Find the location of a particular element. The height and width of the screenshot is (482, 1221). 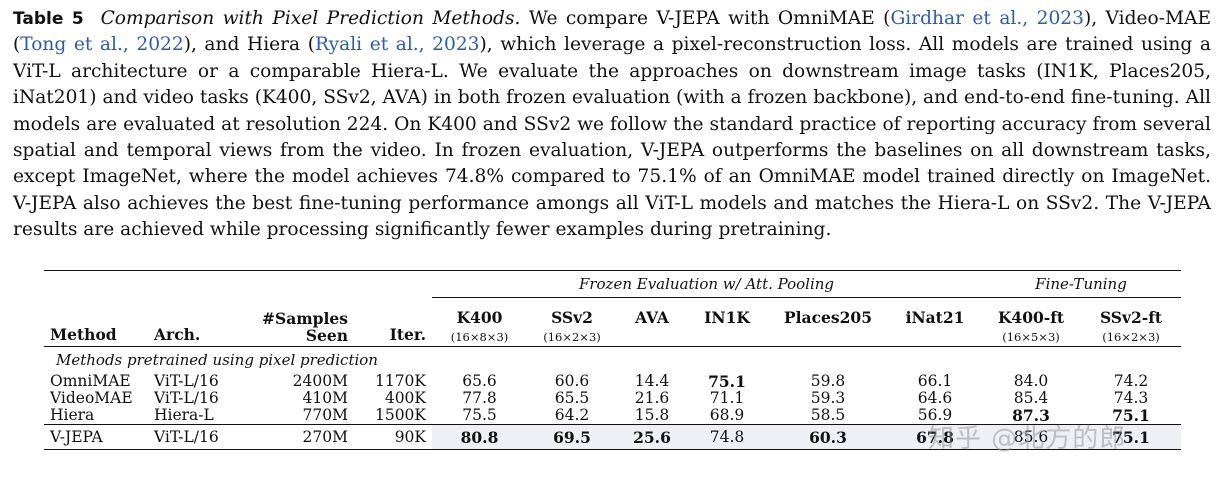

col-header-ssv2-ft: SSv2-ft (16×2×3) is located at coordinates (1131, 322).